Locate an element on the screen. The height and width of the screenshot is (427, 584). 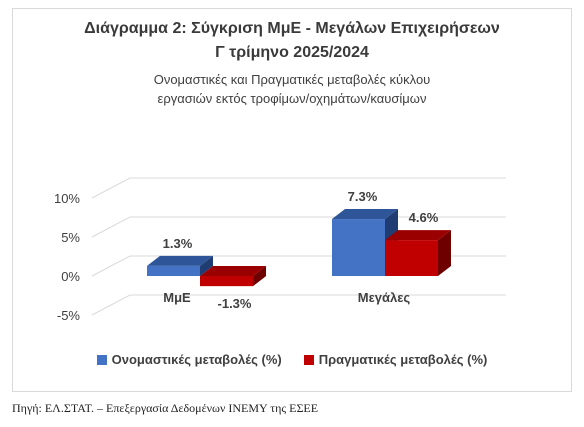
legend-swatch-real is located at coordinates (308, 359).